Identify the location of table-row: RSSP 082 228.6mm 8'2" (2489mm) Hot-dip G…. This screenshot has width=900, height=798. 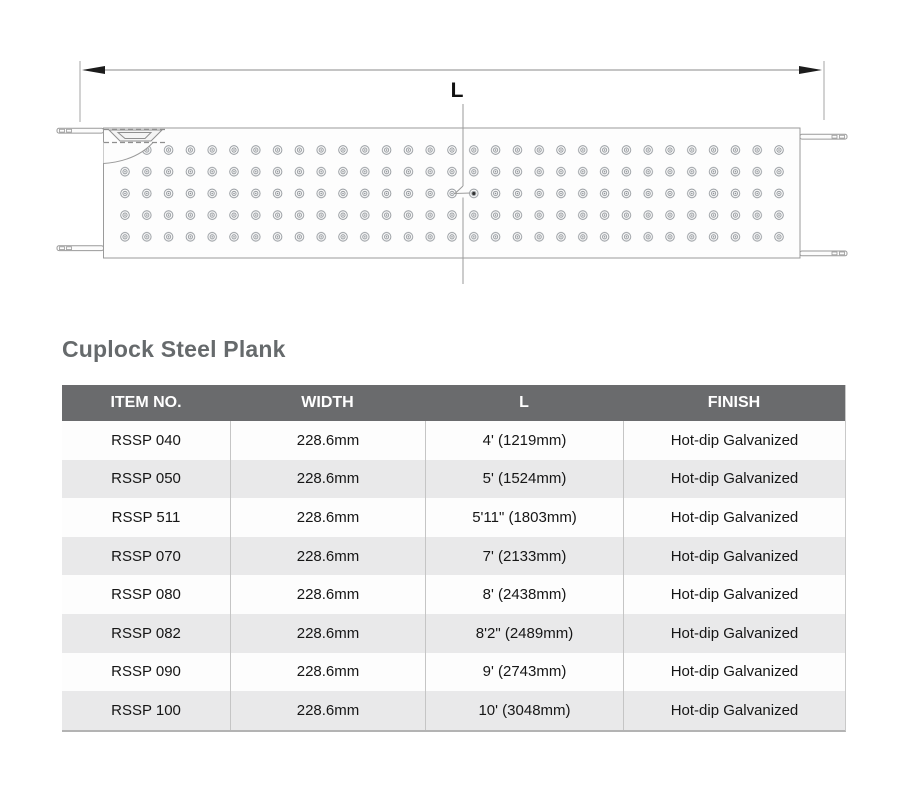
(453, 633).